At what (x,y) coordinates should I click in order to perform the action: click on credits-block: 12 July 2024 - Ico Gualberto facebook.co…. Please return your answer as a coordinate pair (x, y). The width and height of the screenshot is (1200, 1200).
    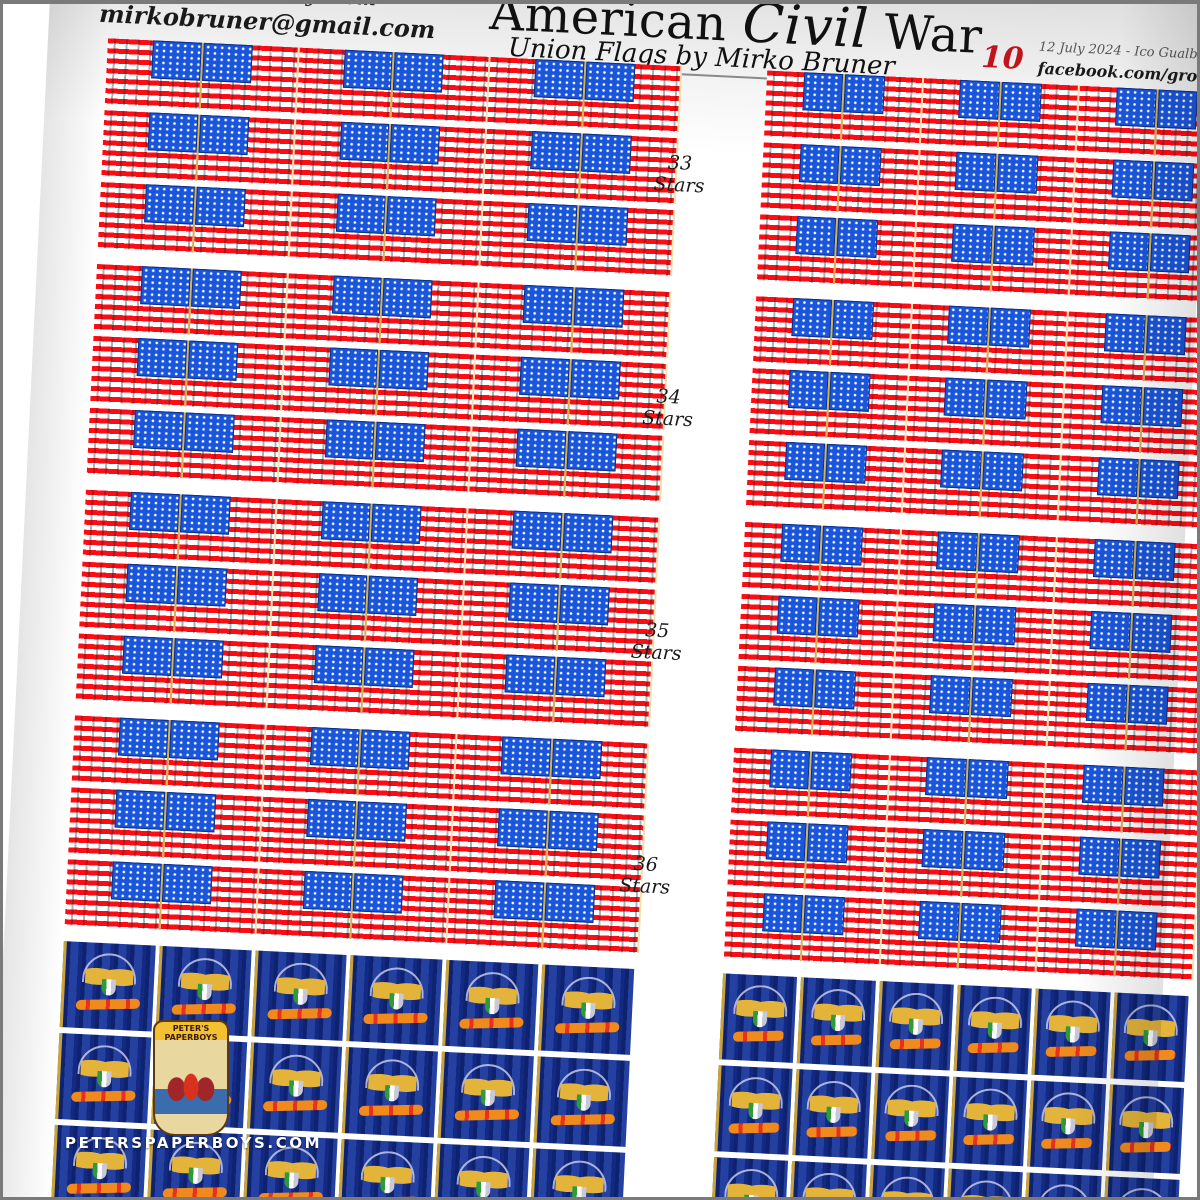
    Looking at the image, I should click on (1117, 65).